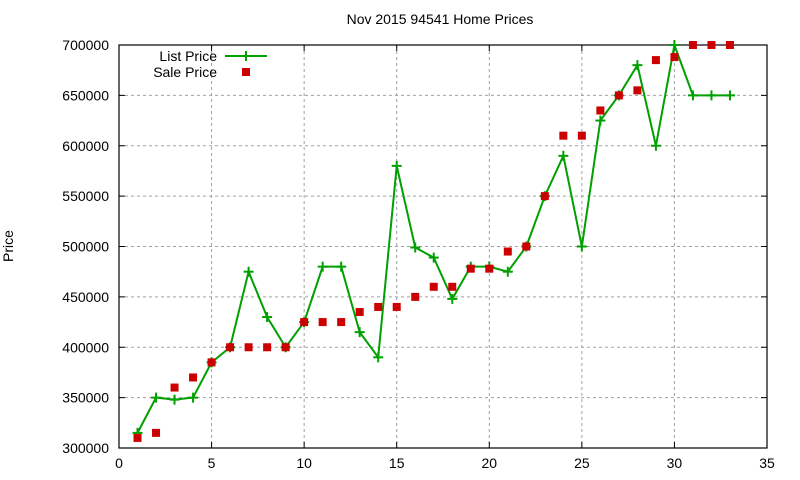  I want to click on x-tick-label: 10, so click(304, 463).